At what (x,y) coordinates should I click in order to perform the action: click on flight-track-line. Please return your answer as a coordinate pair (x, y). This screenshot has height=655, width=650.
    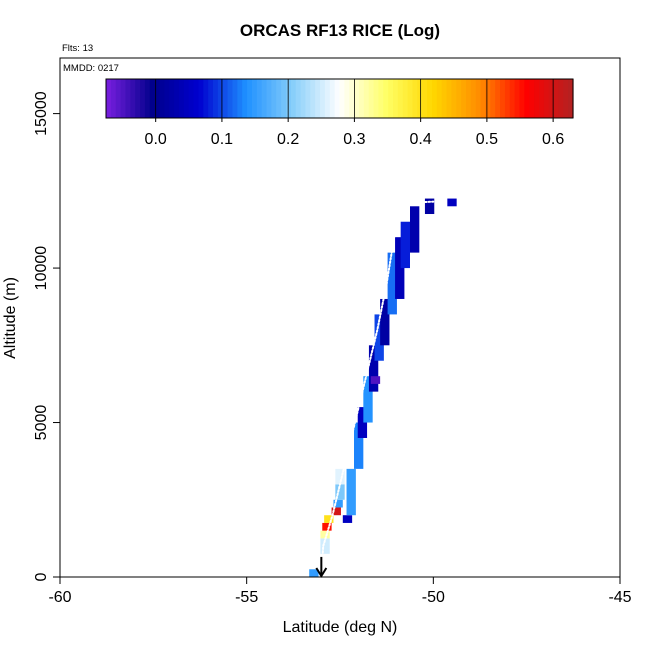
    Looking at the image, I should click on (377, 389).